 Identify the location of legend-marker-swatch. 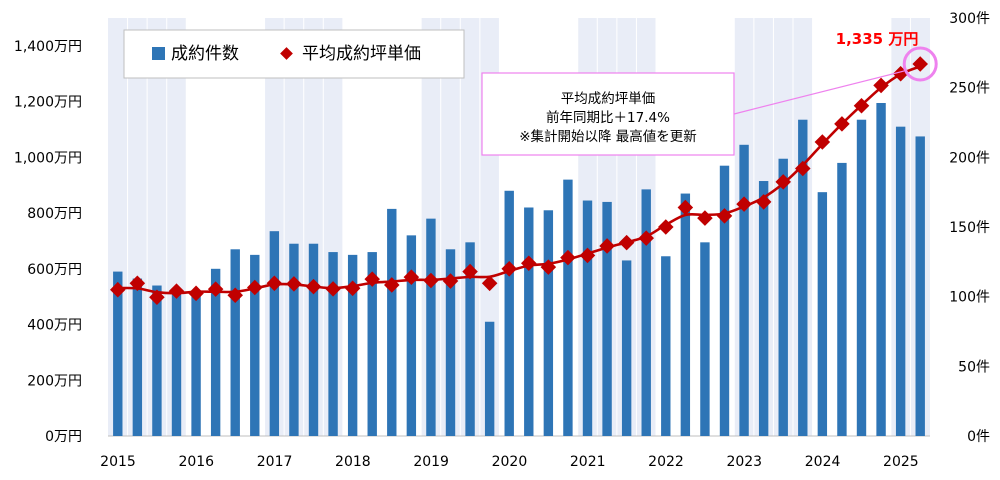
(286, 53).